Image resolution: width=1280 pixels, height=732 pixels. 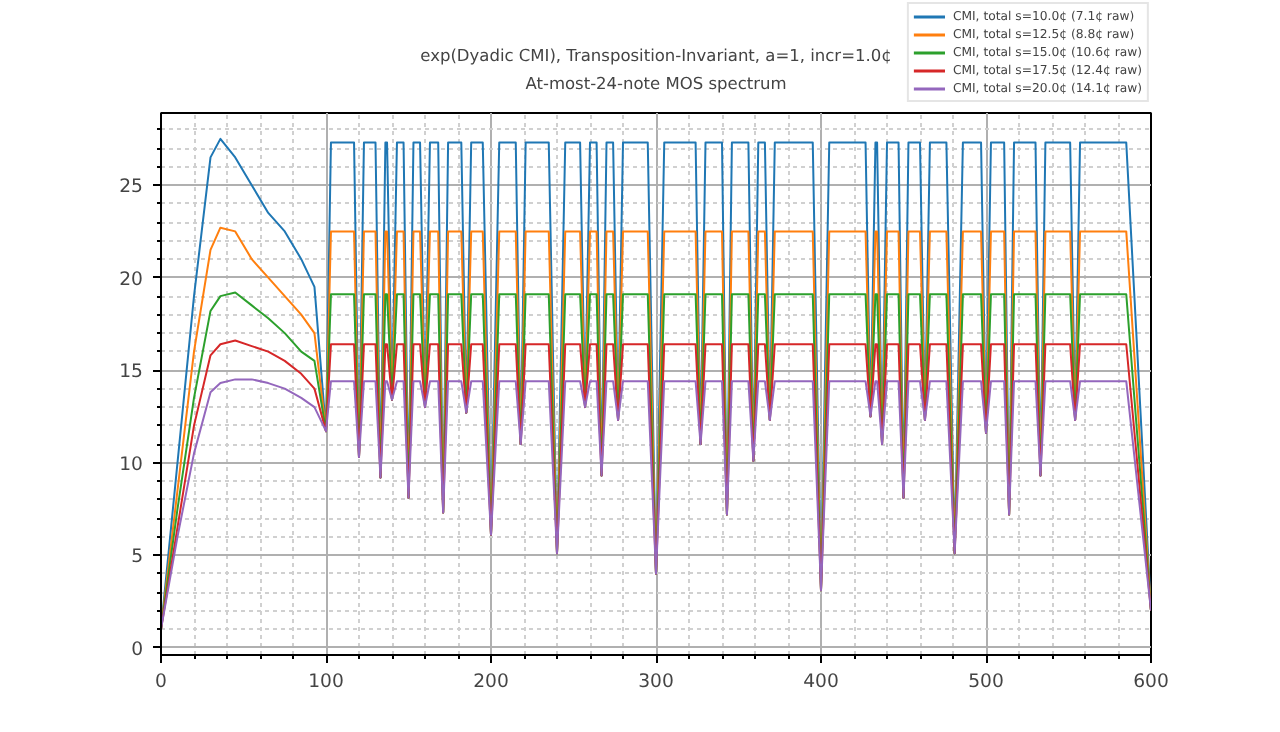 What do you see at coordinates (131, 372) in the screenshot?
I see `y-tick-label: 15` at bounding box center [131, 372].